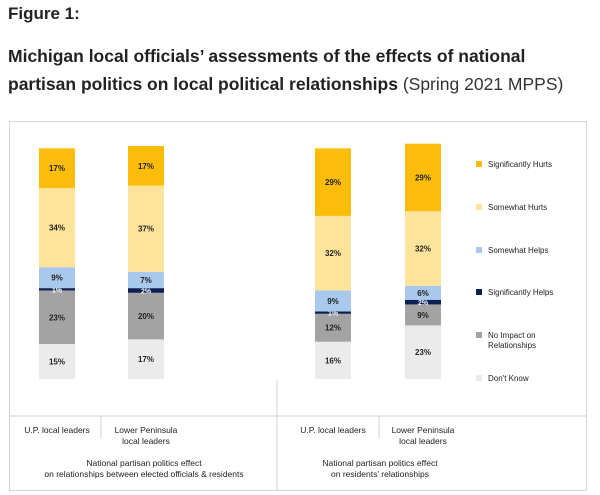 This screenshot has height=495, width=600. Describe the element at coordinates (380, 474) in the screenshot. I see `group-label: on residents’ relationships` at that location.